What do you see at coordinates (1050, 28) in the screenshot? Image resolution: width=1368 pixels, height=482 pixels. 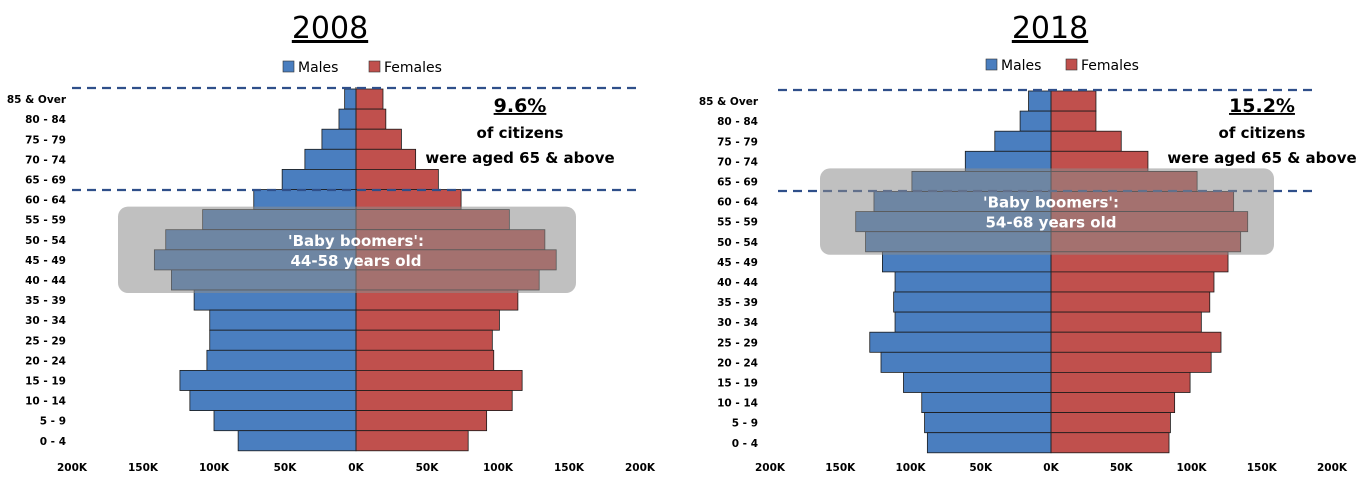 I see `chart-title: 2018` at bounding box center [1050, 28].